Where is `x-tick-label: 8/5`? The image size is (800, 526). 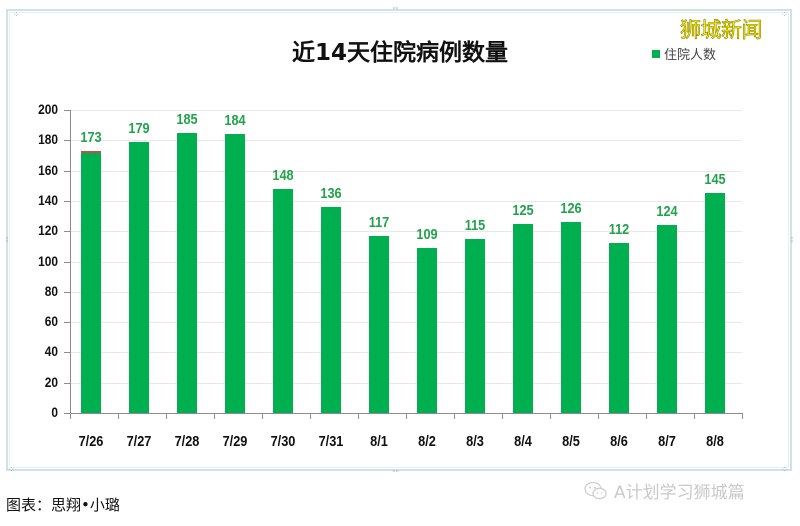
x-tick-label: 8/5 is located at coordinates (571, 441).